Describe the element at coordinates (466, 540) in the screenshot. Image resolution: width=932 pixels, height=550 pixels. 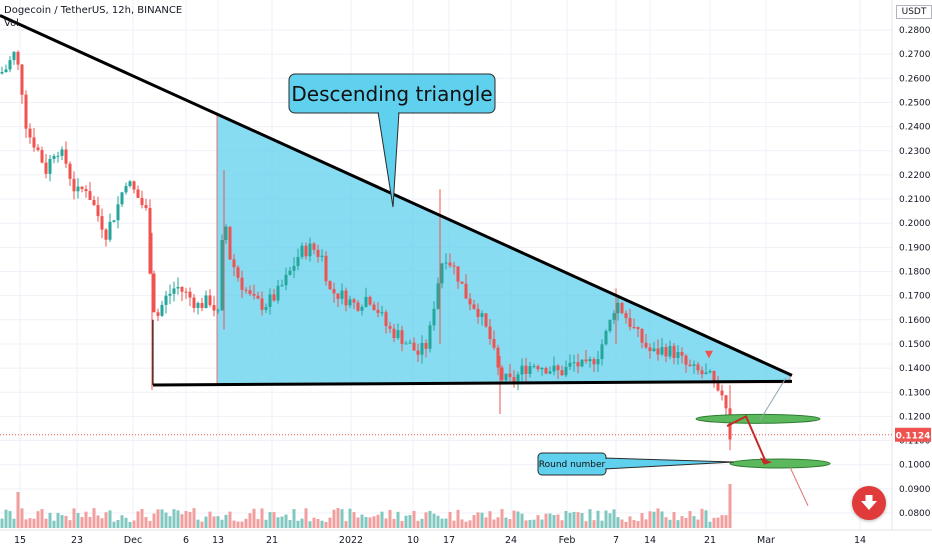
I see `time-axis-bg` at that location.